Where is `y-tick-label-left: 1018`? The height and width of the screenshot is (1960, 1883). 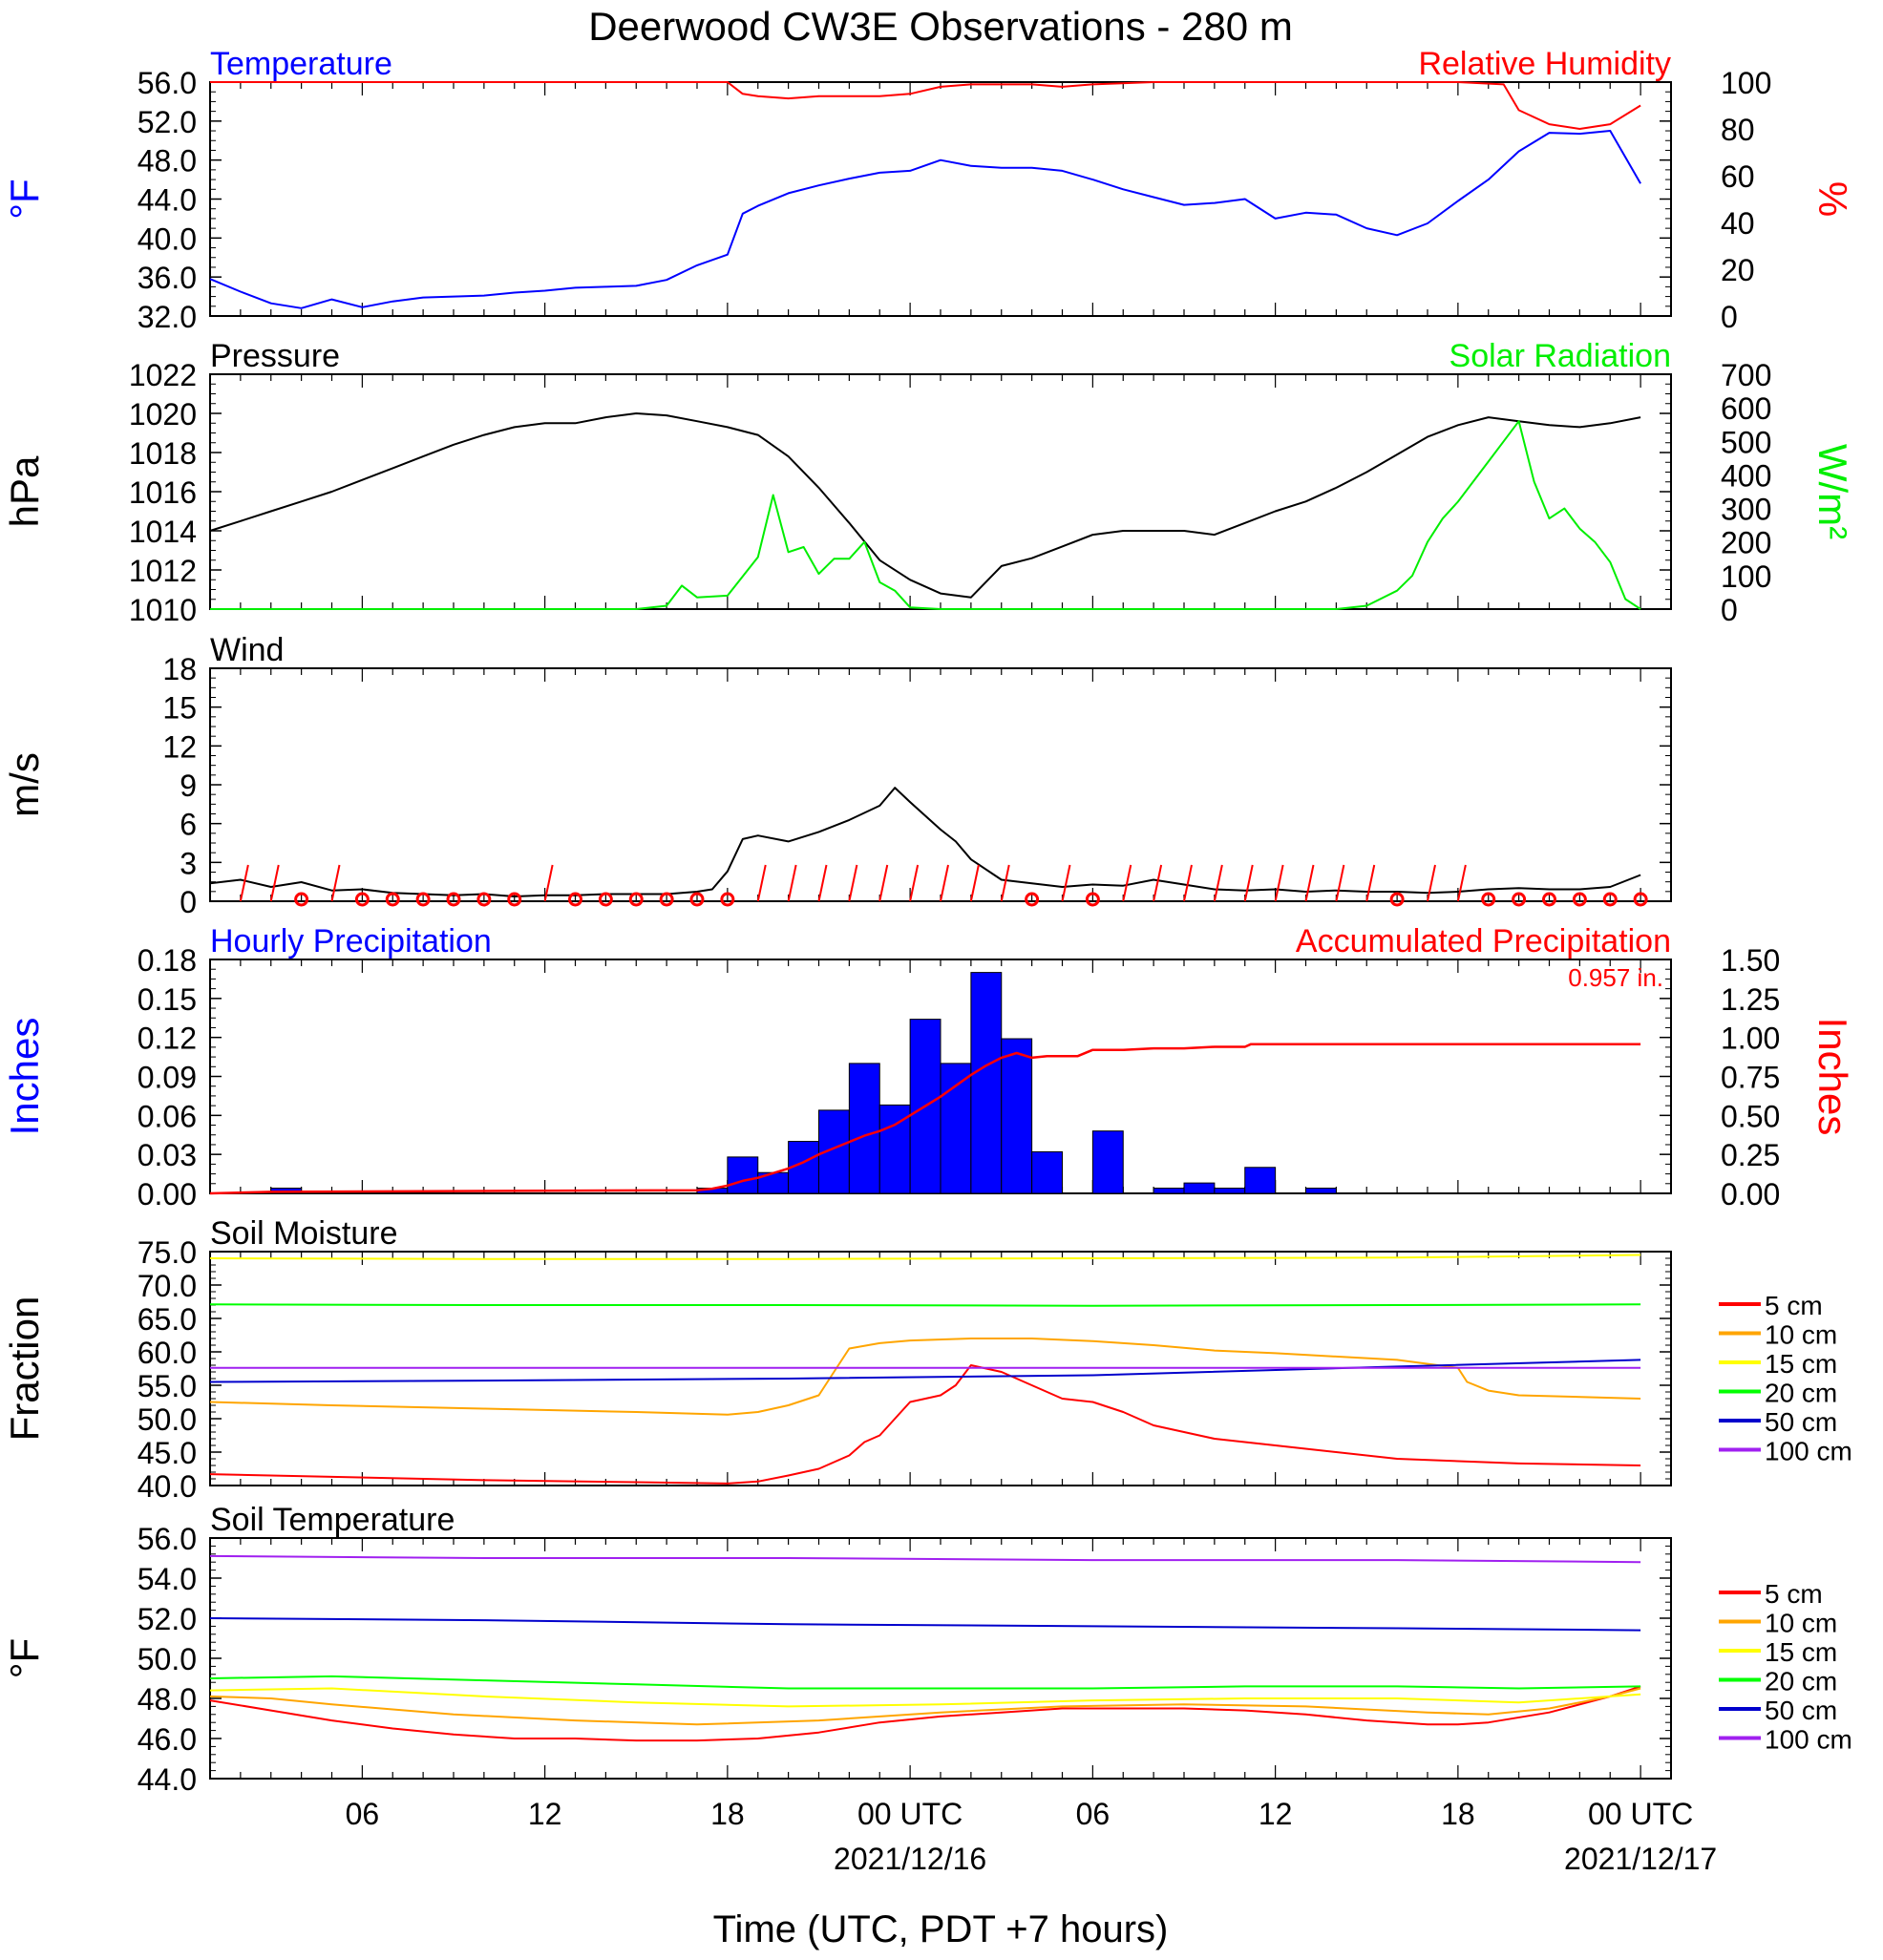 y-tick-label-left: 1018 is located at coordinates (163, 453).